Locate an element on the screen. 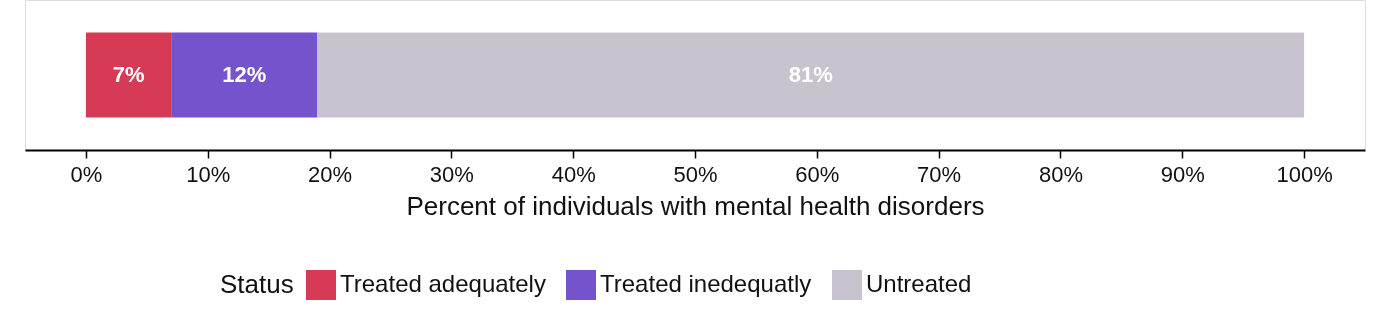 The image size is (1400, 332). x-tick-label: 40% is located at coordinates (573, 174).